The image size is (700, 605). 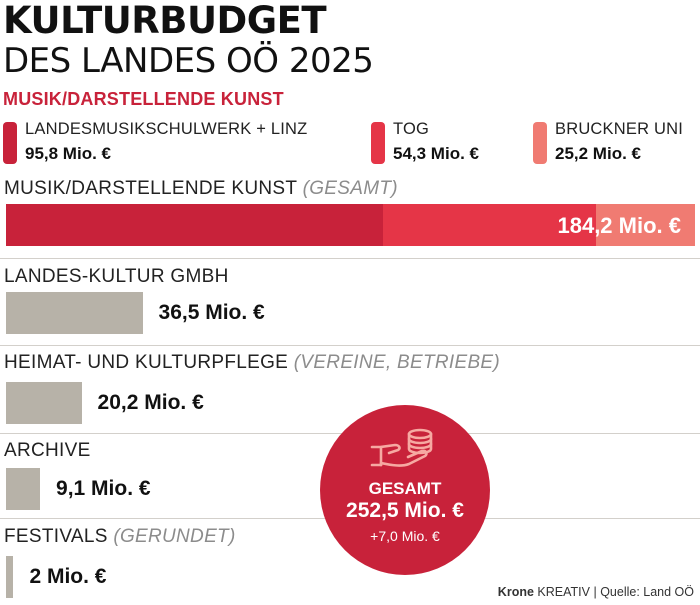 I want to click on legend-value: 95,8 Mio. €, so click(x=68, y=153).